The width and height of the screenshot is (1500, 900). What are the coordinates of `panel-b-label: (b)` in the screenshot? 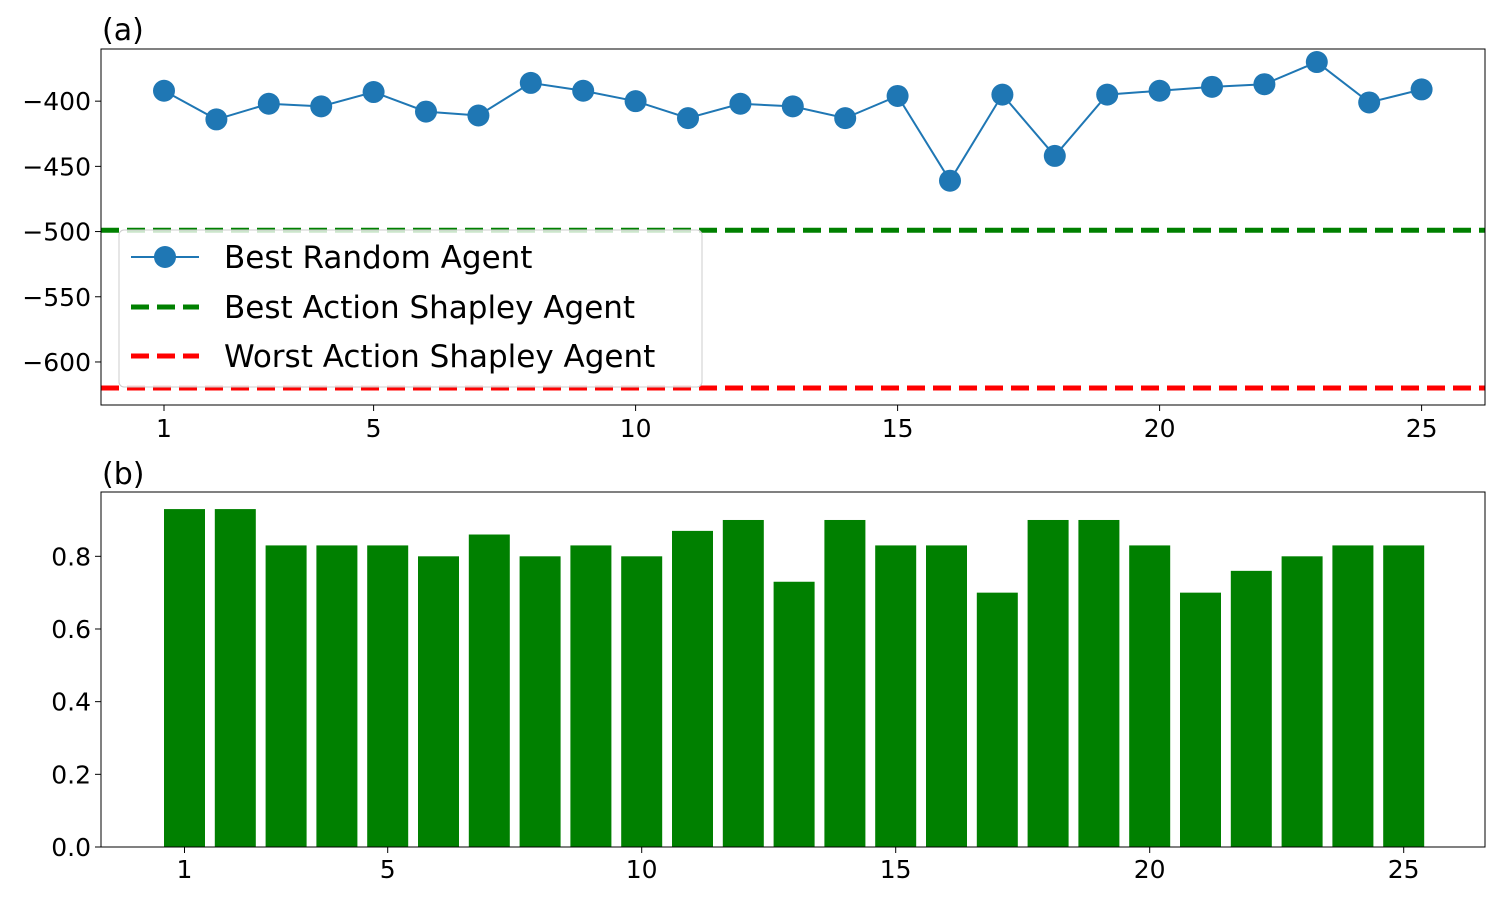 It's located at (123, 474).